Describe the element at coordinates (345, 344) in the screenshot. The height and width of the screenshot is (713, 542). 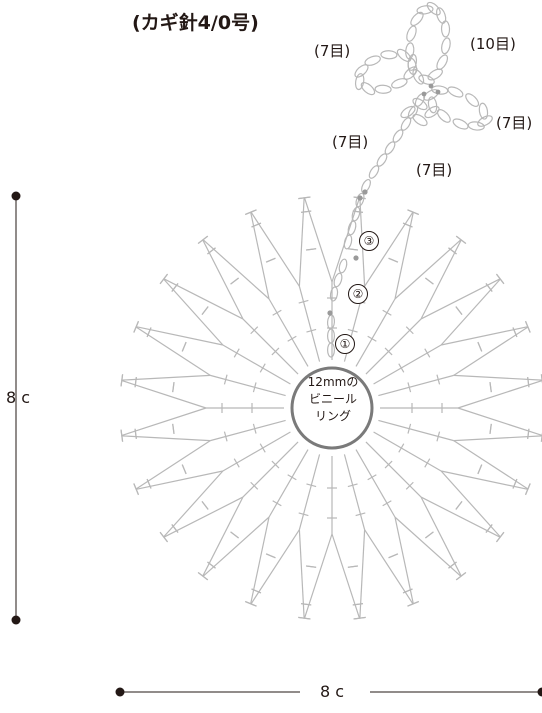
I see `round-marker-1: ①` at that location.